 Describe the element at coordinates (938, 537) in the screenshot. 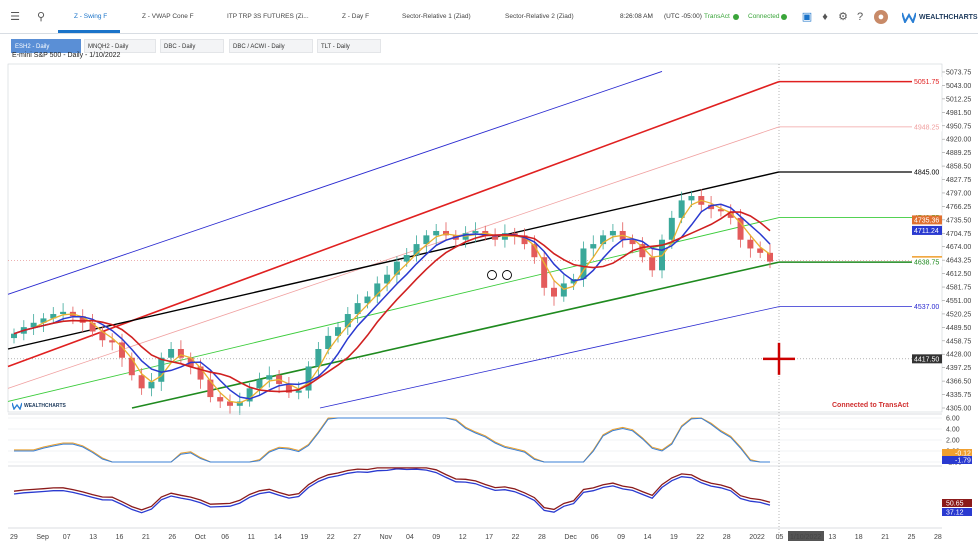

I see `x-tick-label: 28` at that location.